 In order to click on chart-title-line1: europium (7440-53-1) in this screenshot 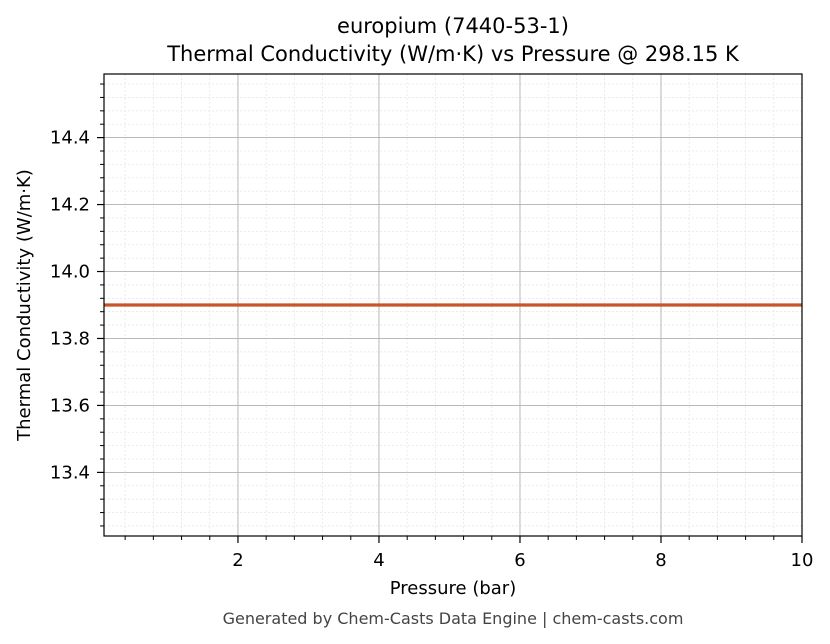, I will do `click(453, 26)`.